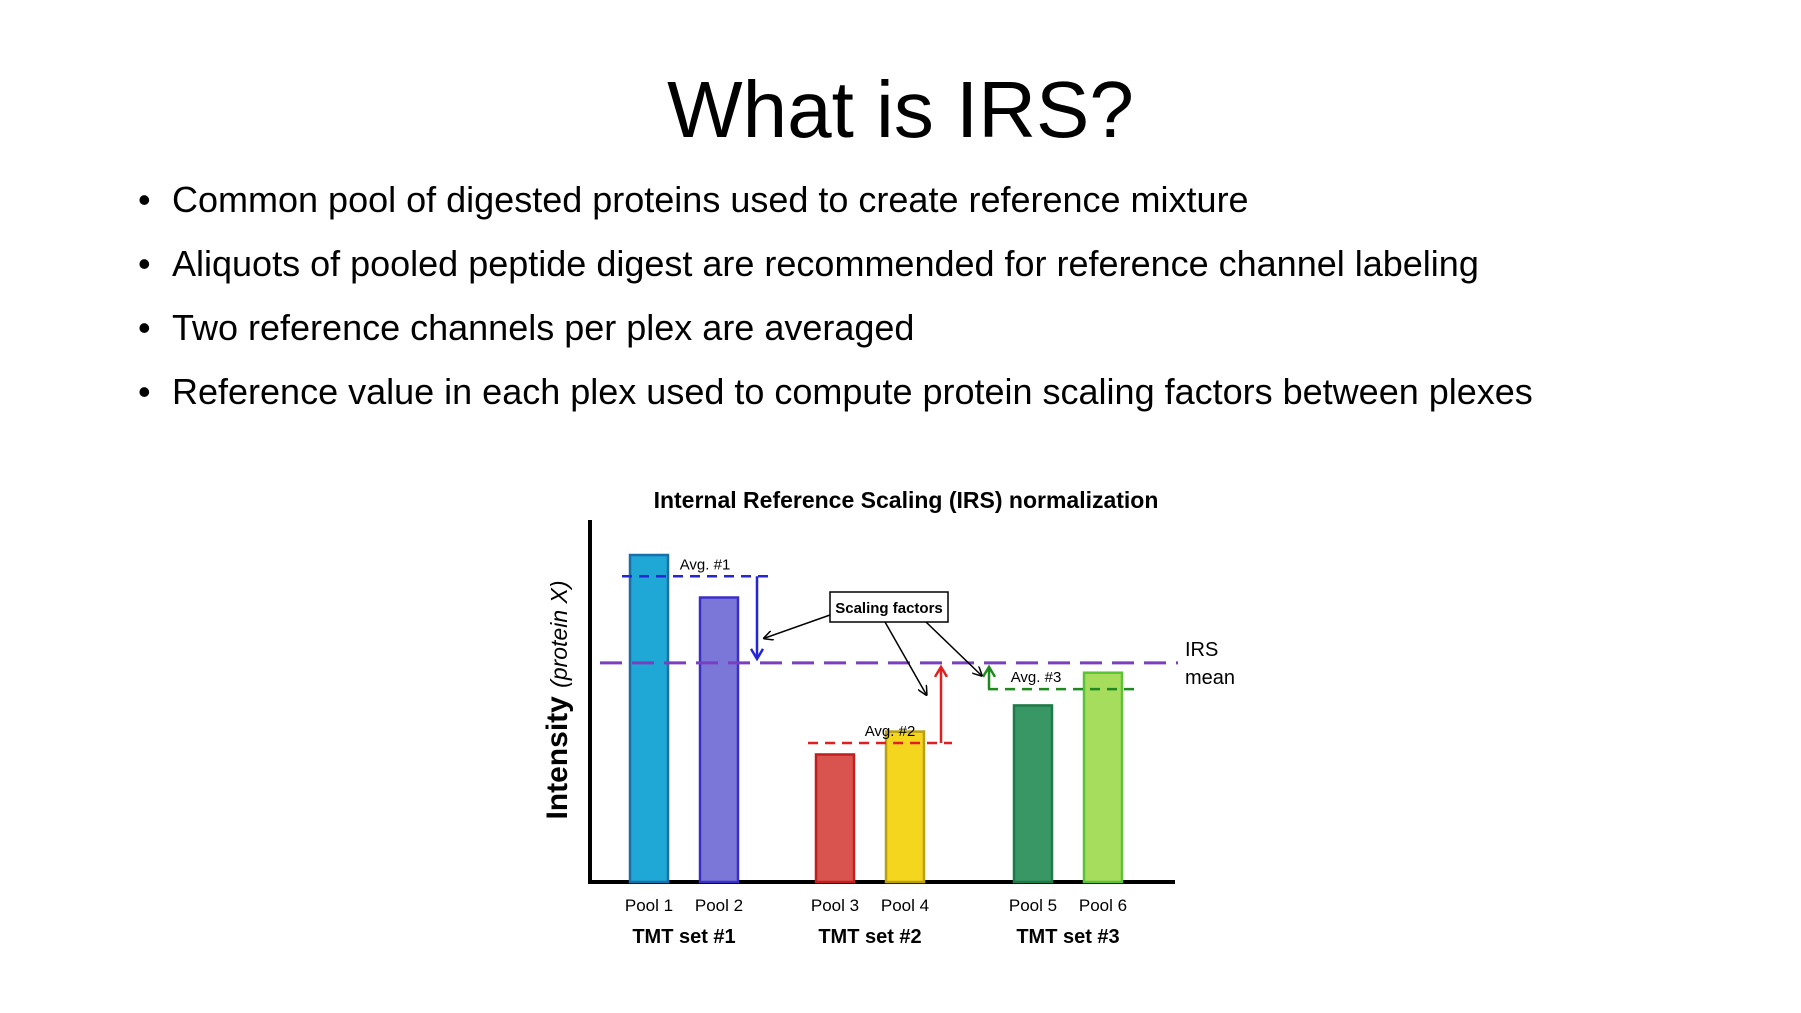 This screenshot has height=1013, width=1801. I want to click on irs-mean-label: IRS, so click(1201, 650).